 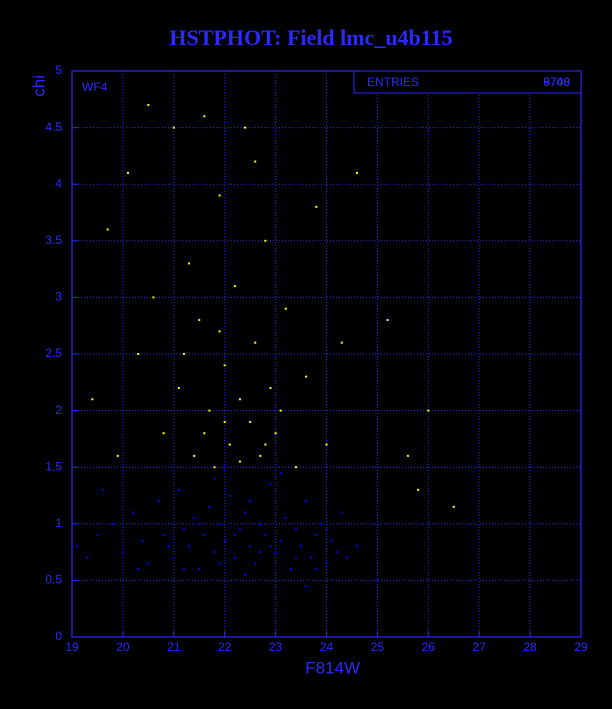 What do you see at coordinates (58, 410) in the screenshot?
I see `y-tick-label: 2` at bounding box center [58, 410].